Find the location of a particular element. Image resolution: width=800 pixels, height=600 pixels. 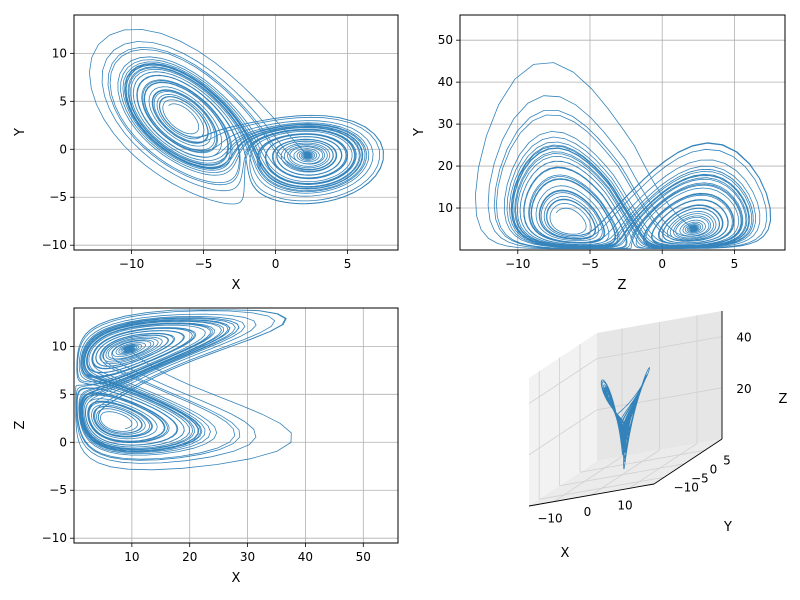

x-tick-label: 30 is located at coordinates (247, 557).